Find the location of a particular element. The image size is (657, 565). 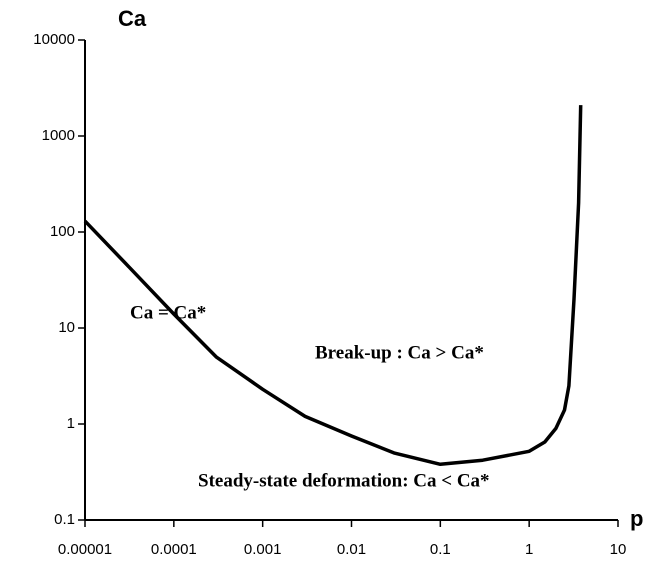

x-tick-label: 10 is located at coordinates (618, 549).